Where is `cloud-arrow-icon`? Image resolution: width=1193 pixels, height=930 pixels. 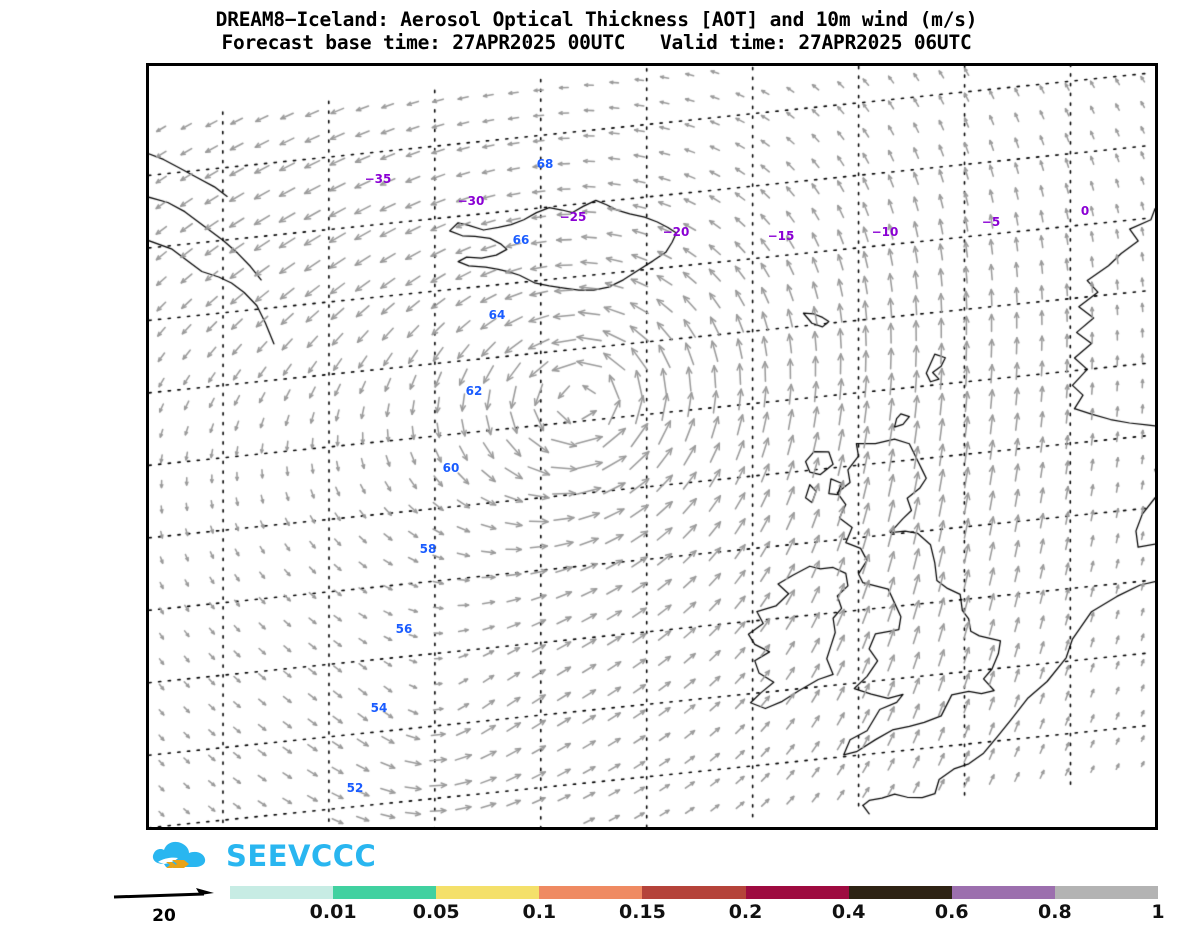
cloud-arrow-icon is located at coordinates (184, 856).